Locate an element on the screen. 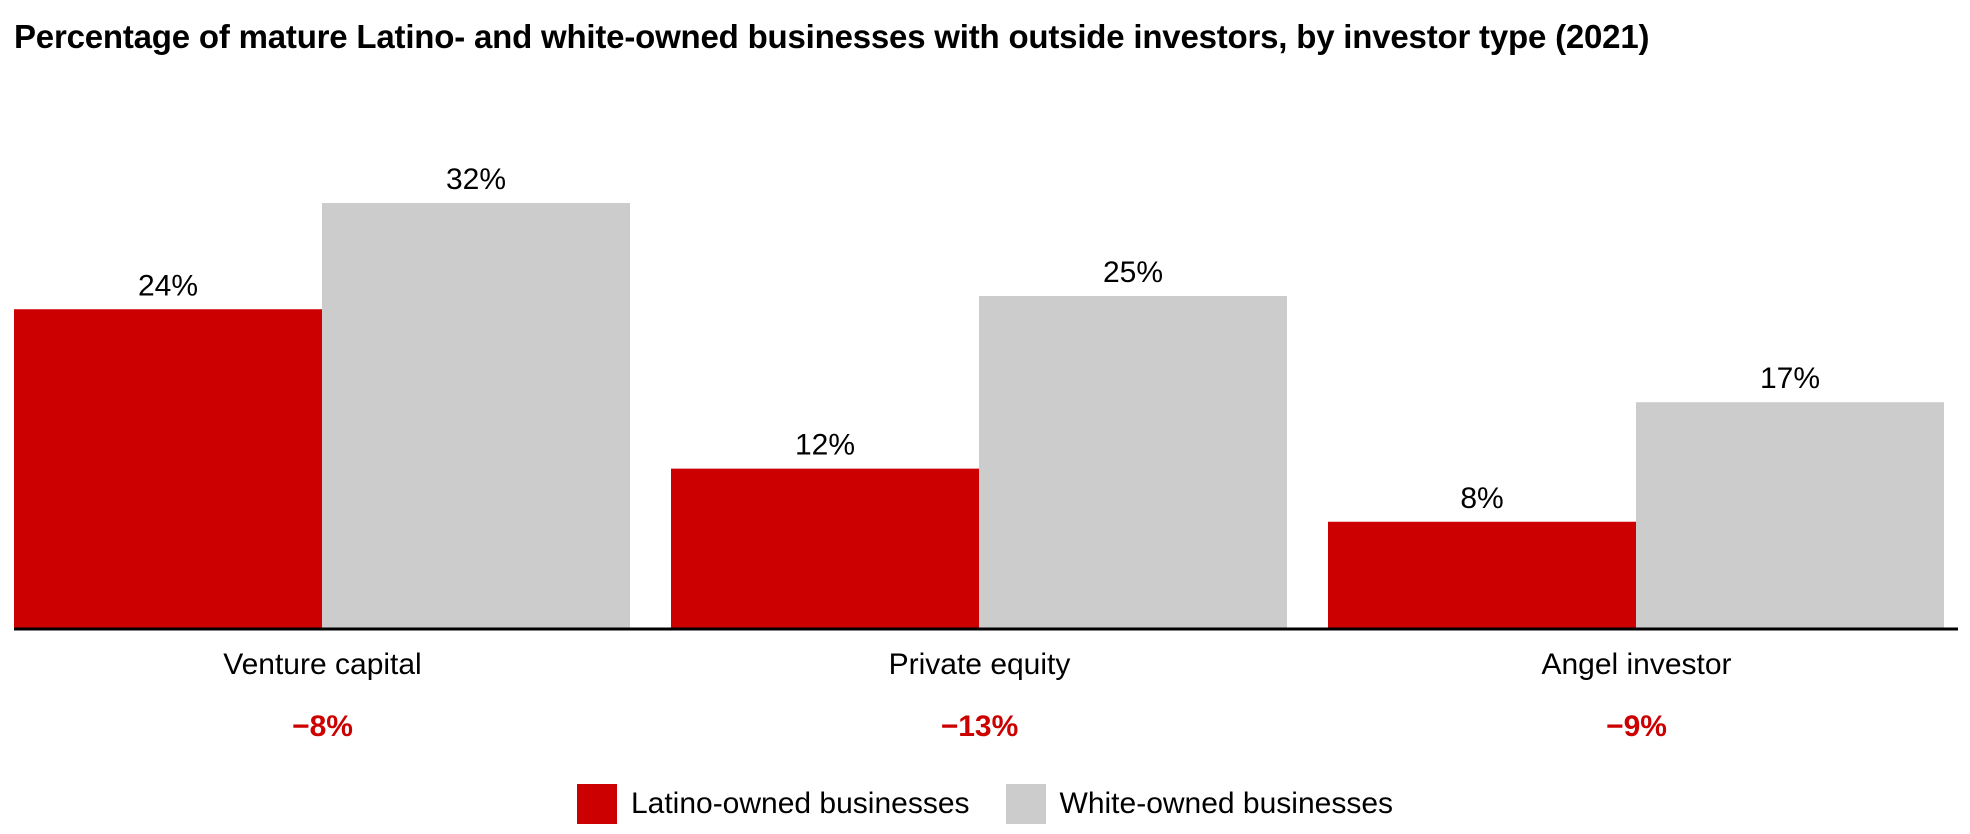 Image resolution: width=1970 pixels, height=834 pixels. difference-label: −9% is located at coordinates (1636, 726).